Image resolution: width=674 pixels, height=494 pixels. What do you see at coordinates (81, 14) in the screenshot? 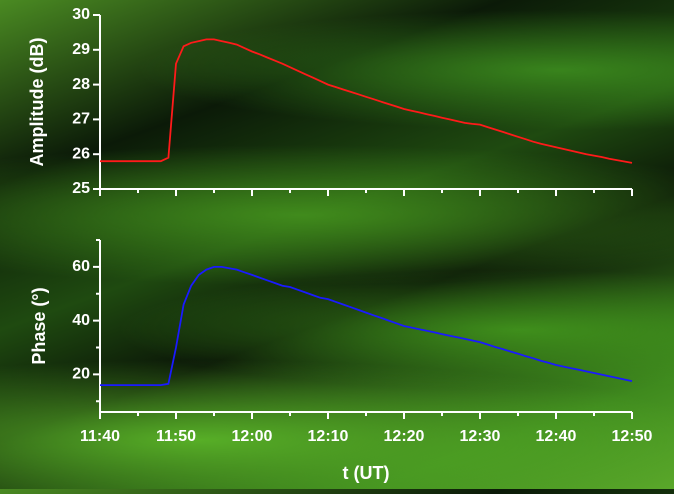
I see `y-tick-label: 30` at bounding box center [81, 14].